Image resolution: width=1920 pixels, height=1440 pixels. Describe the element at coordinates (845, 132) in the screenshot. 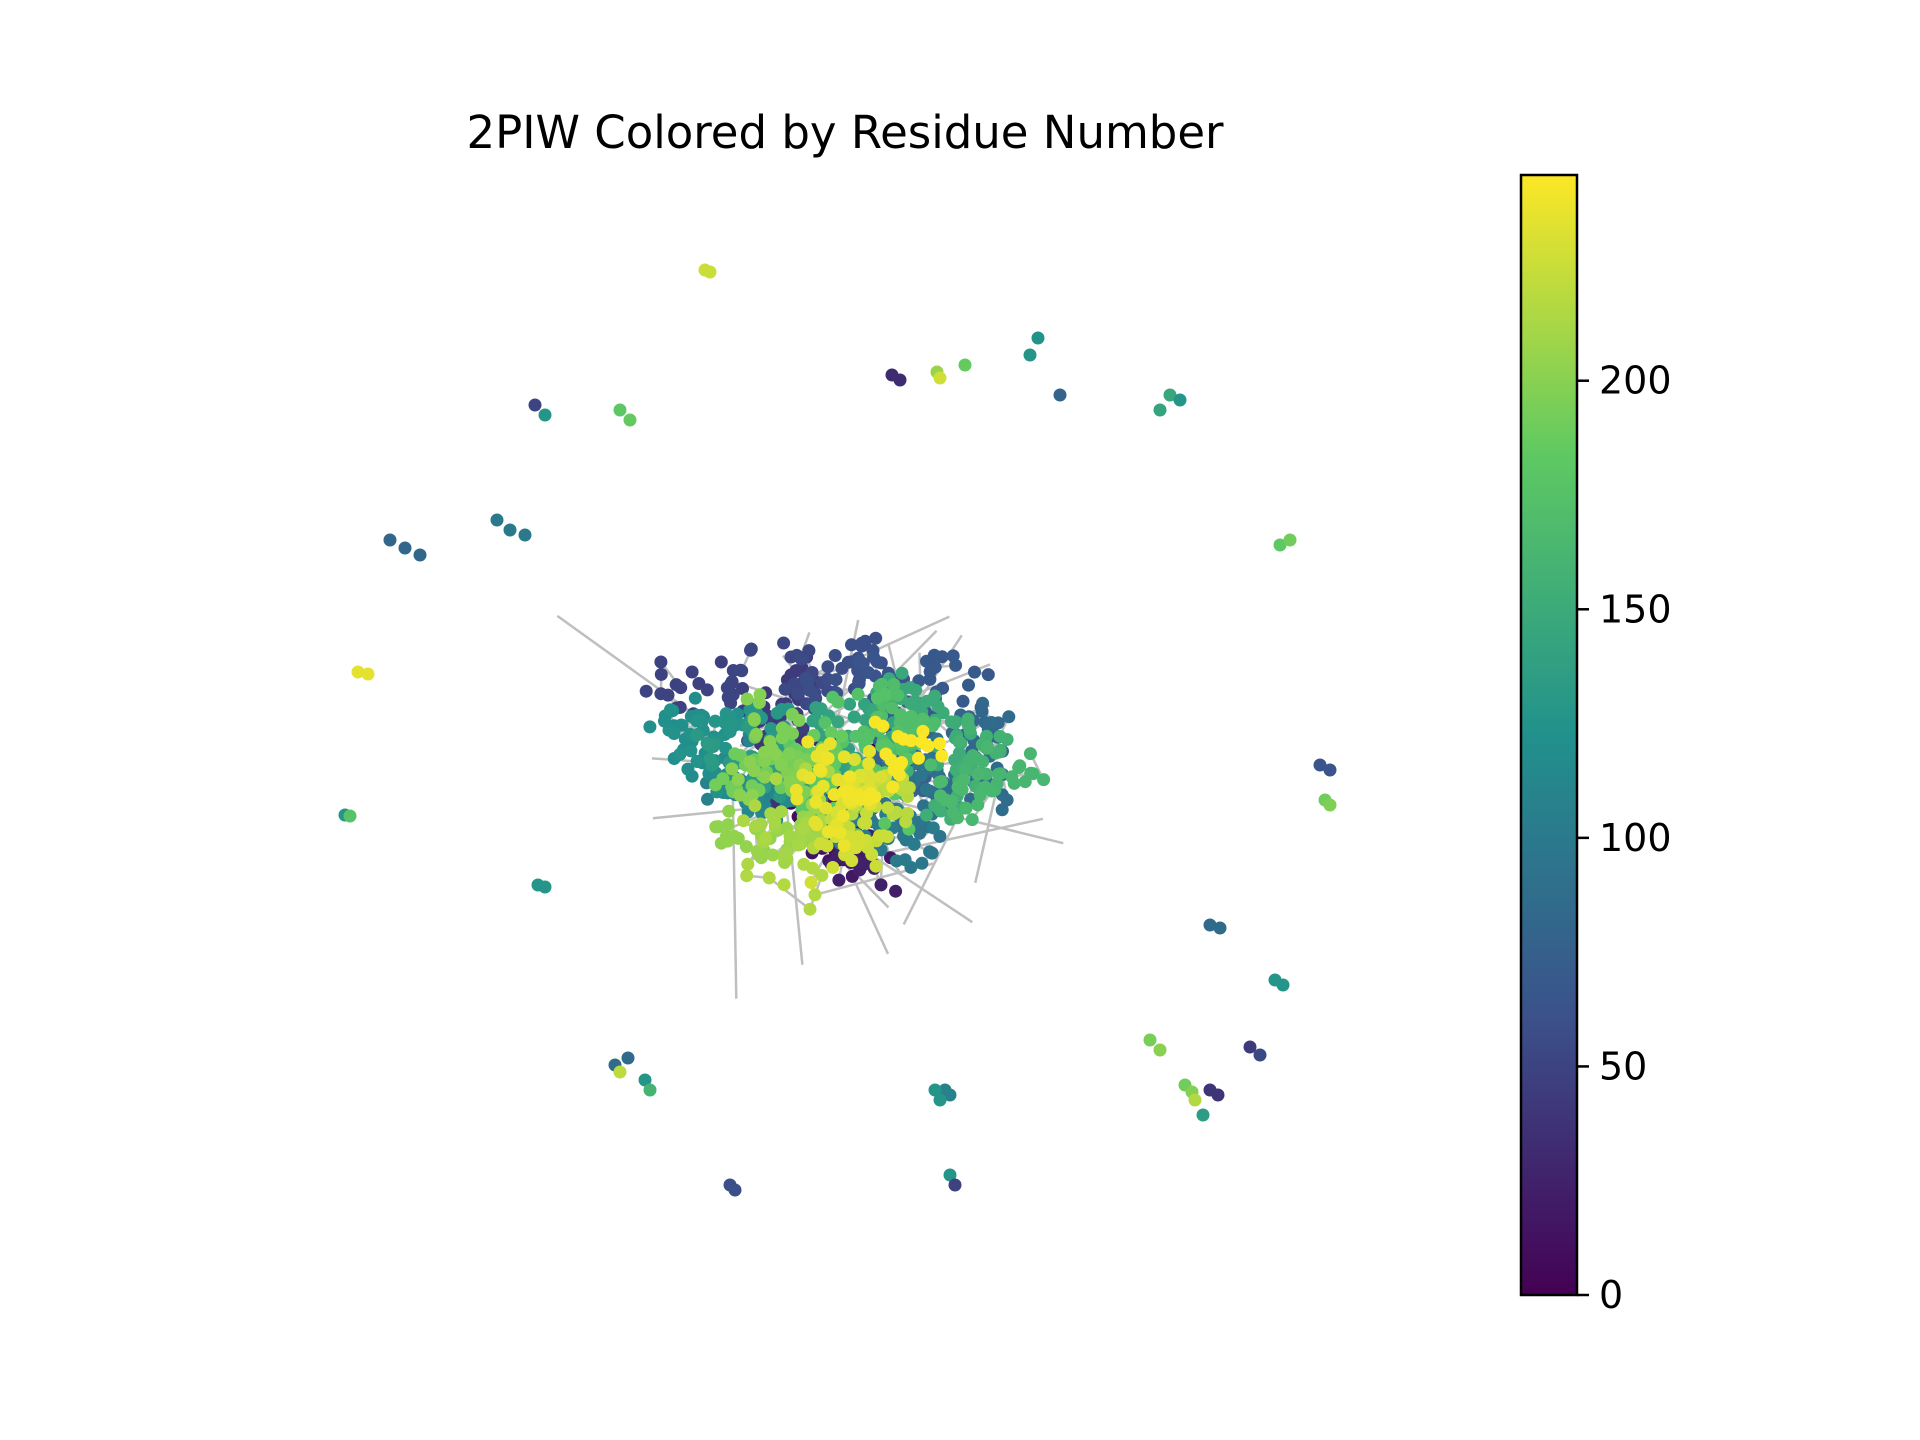

I see `chart-title: 2PIW Colored by Residue Number` at that location.